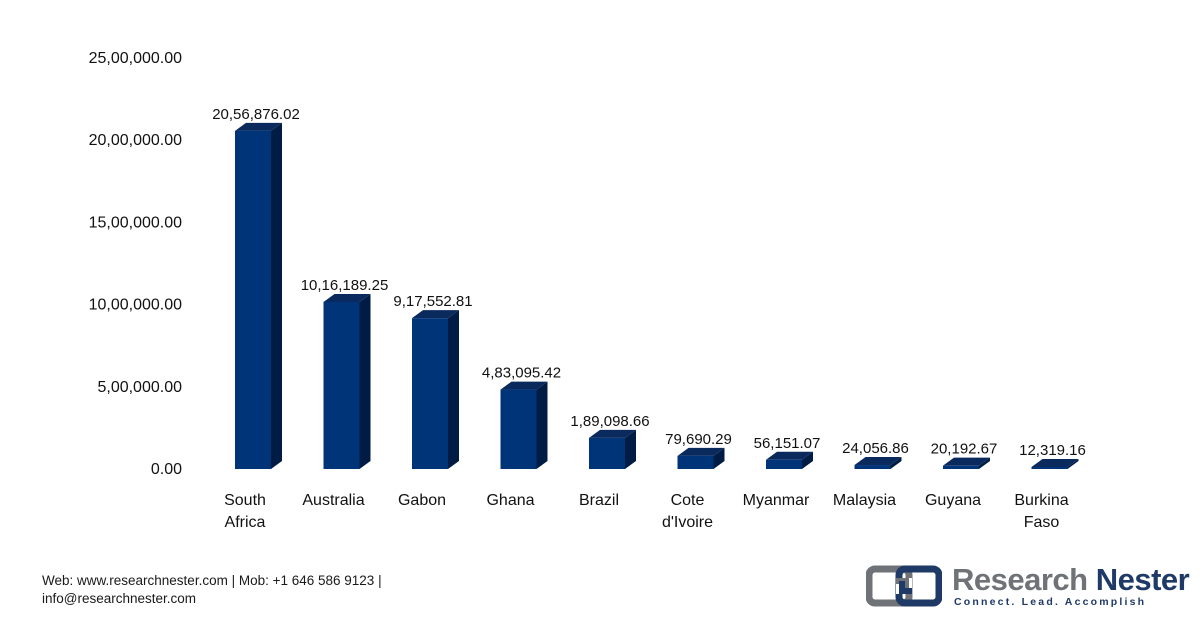 The width and height of the screenshot is (1200, 628). I want to click on brand-tagline: Connect. Lead. Accomplish, so click(1050, 602).